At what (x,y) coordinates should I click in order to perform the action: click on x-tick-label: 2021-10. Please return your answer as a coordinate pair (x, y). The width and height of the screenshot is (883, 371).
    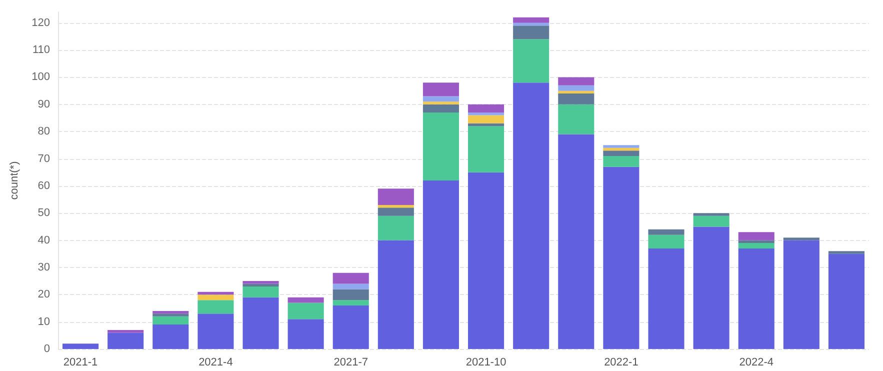
    Looking at the image, I should click on (486, 362).